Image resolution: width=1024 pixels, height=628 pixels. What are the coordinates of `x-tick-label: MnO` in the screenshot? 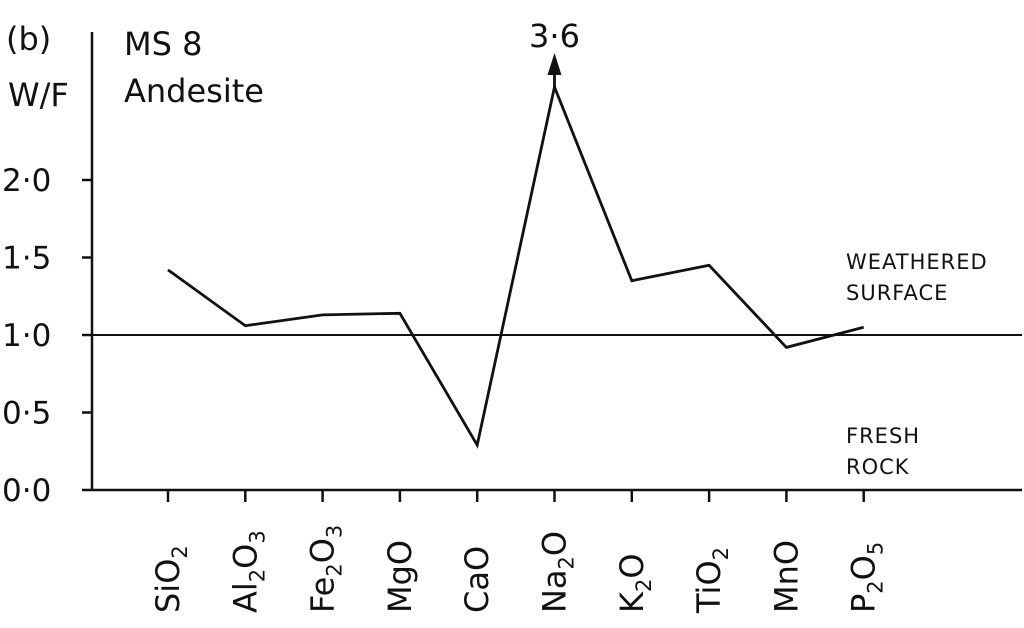 It's located at (786, 576).